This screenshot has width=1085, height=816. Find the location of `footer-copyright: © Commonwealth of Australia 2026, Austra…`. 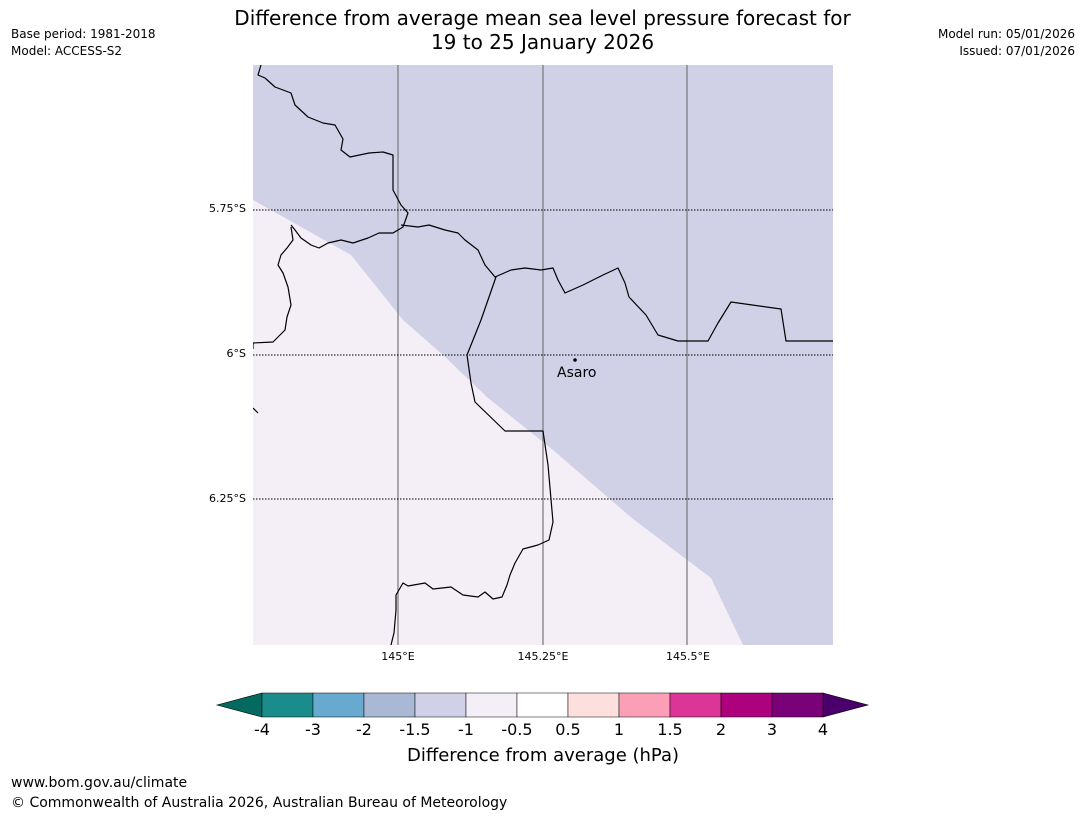

footer-copyright: © Commonwealth of Australia 2026, Austra… is located at coordinates (259, 803).